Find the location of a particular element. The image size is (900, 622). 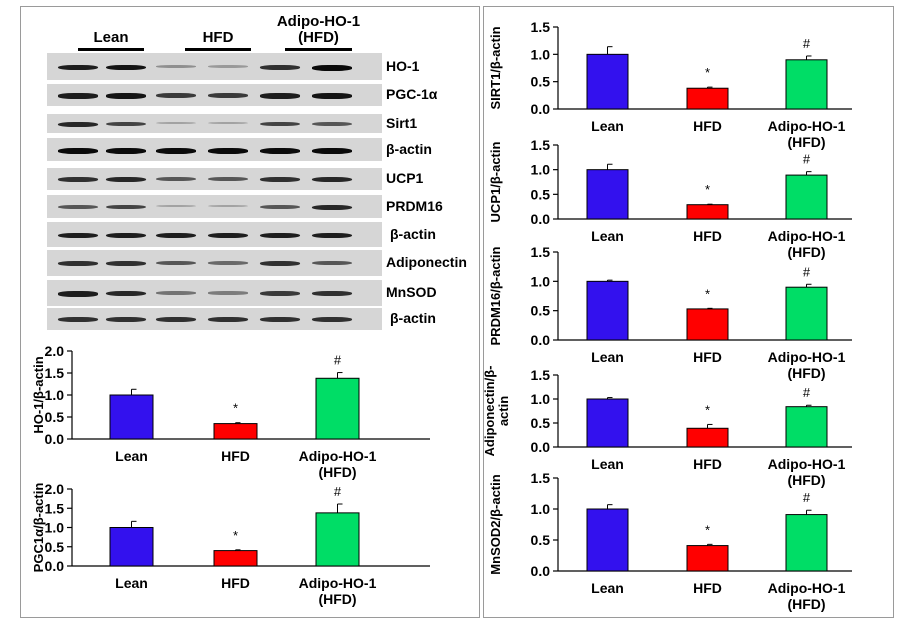

blot-group-label: Lean is located at coordinates (111, 37).